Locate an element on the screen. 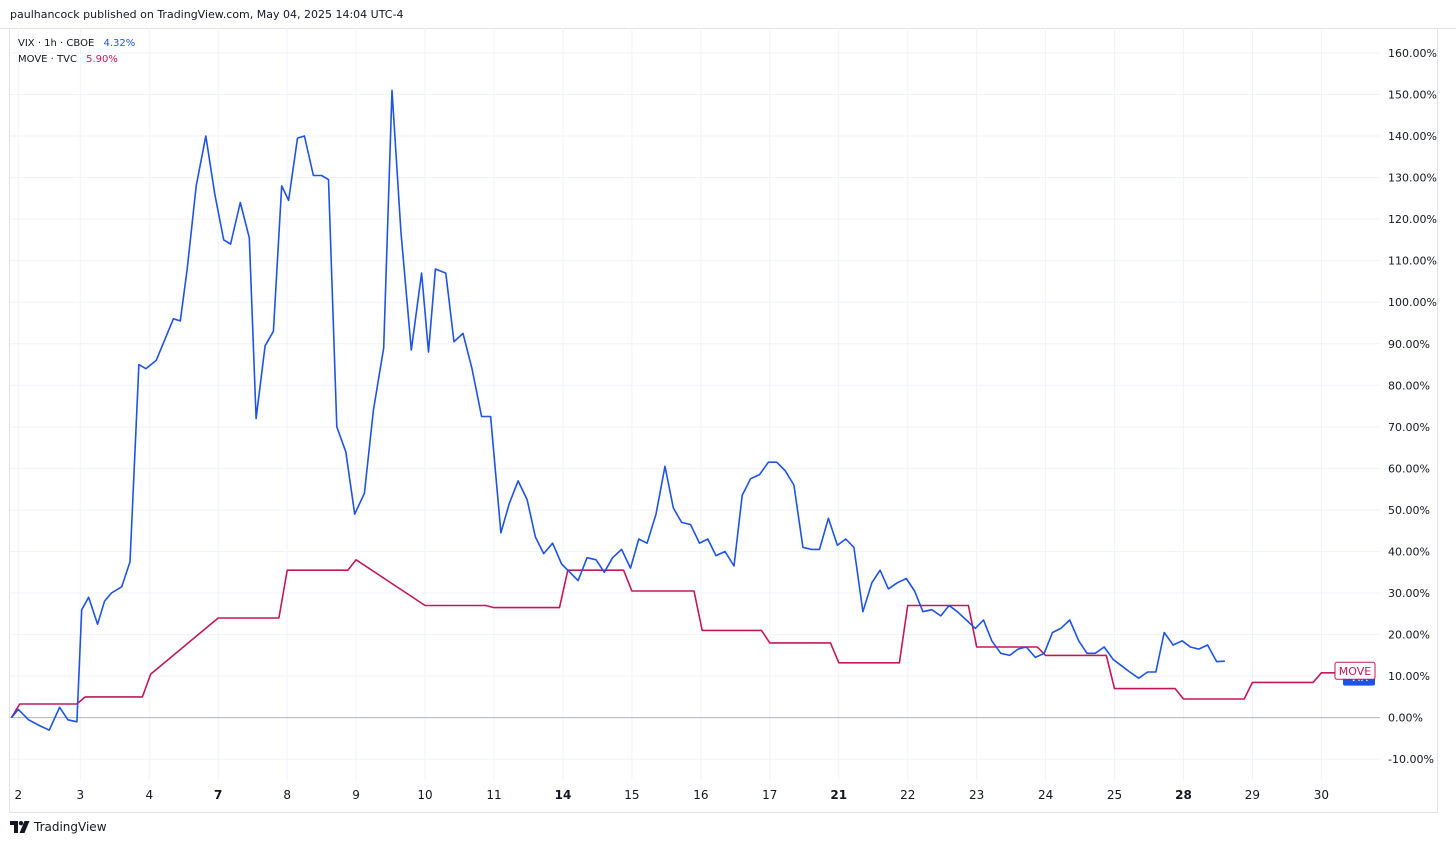 The width and height of the screenshot is (1456, 847). y-tick-label: 120.00% is located at coordinates (1412, 219).